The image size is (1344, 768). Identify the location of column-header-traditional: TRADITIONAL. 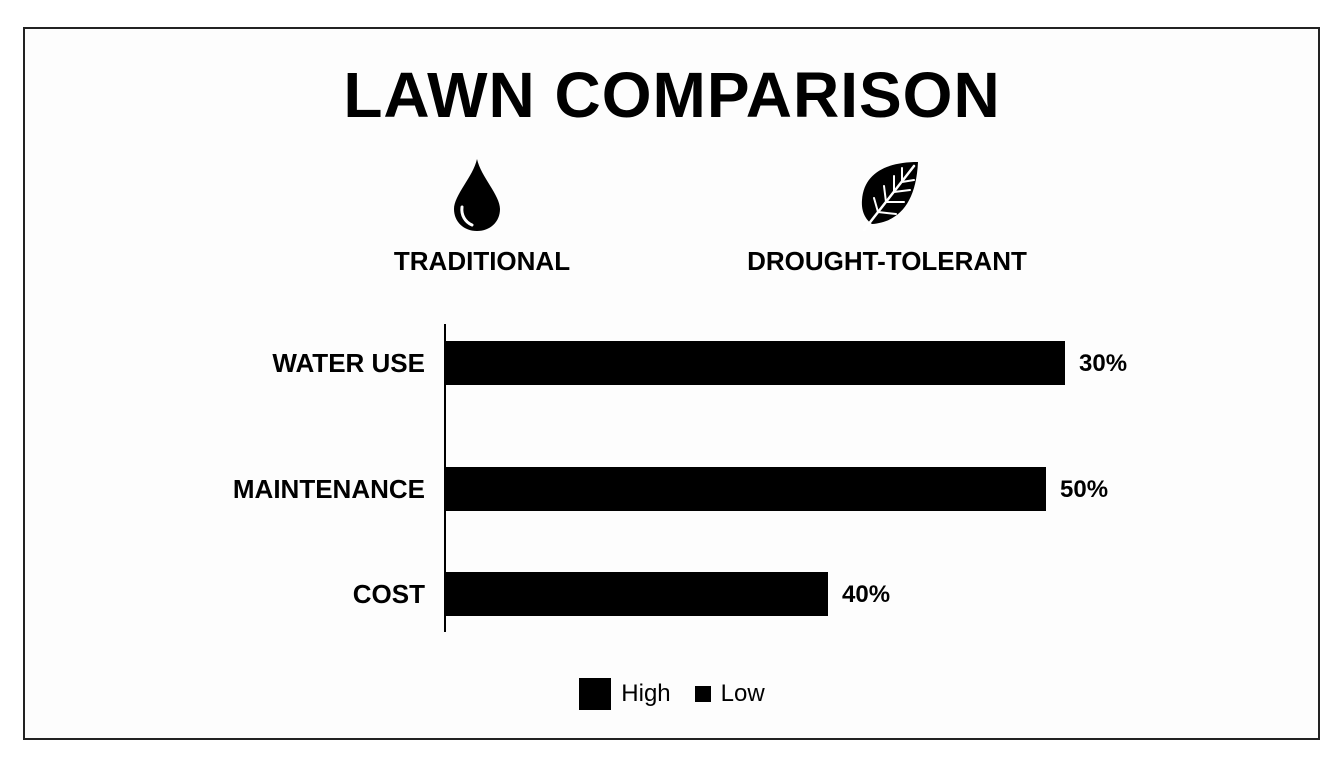
(482, 261).